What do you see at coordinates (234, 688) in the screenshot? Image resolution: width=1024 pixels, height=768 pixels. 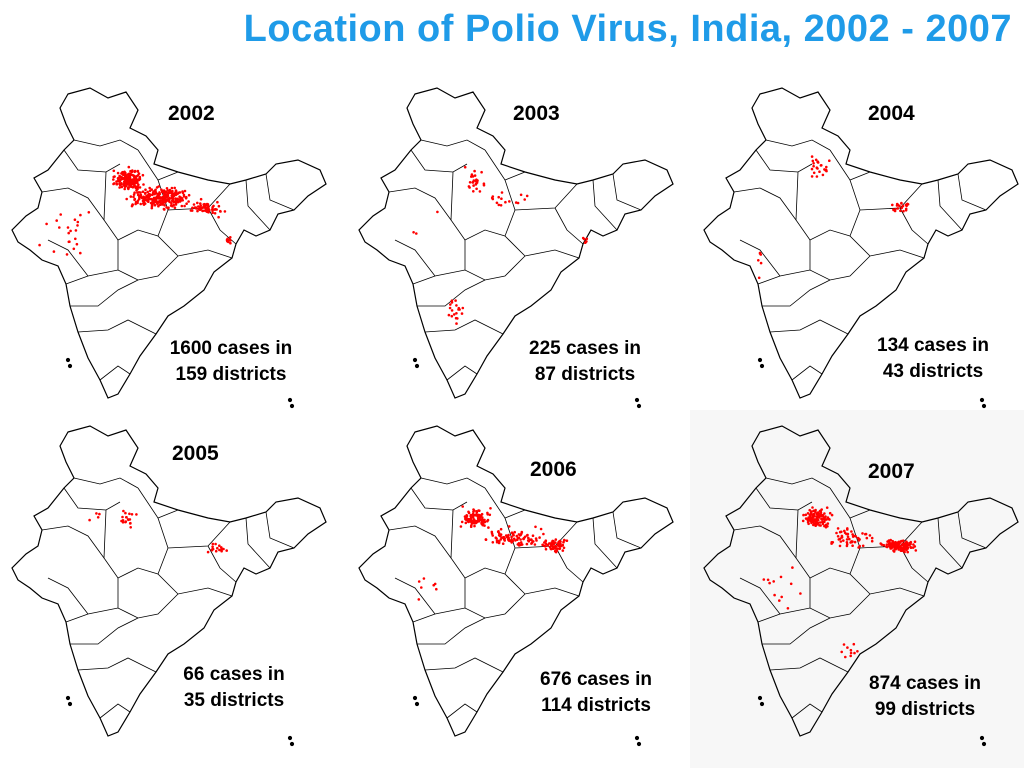 I see `case-count-caption: 66 cases in 35 districts` at bounding box center [234, 688].